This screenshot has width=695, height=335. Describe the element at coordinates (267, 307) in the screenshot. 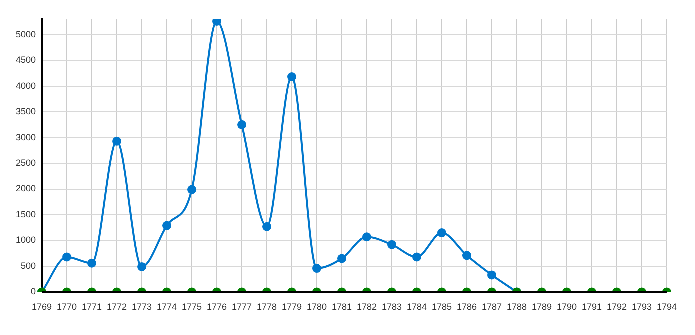

I see `x-tick-label: 1778` at that location.